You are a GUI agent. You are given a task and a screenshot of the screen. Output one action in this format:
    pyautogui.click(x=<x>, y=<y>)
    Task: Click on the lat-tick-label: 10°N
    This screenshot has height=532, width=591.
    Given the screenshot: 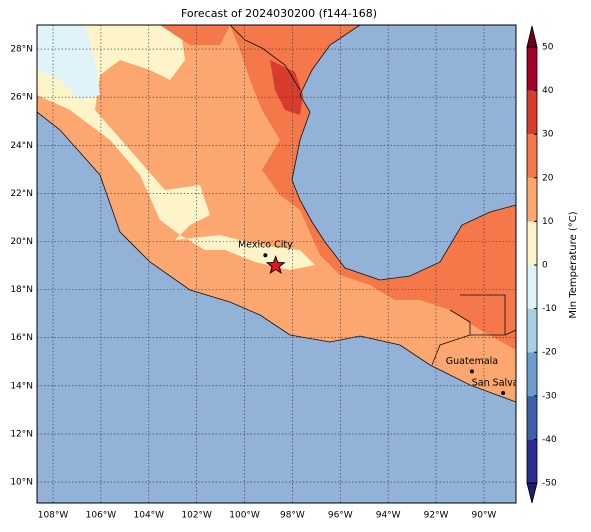 What is the action you would take?
    pyautogui.click(x=21, y=483)
    